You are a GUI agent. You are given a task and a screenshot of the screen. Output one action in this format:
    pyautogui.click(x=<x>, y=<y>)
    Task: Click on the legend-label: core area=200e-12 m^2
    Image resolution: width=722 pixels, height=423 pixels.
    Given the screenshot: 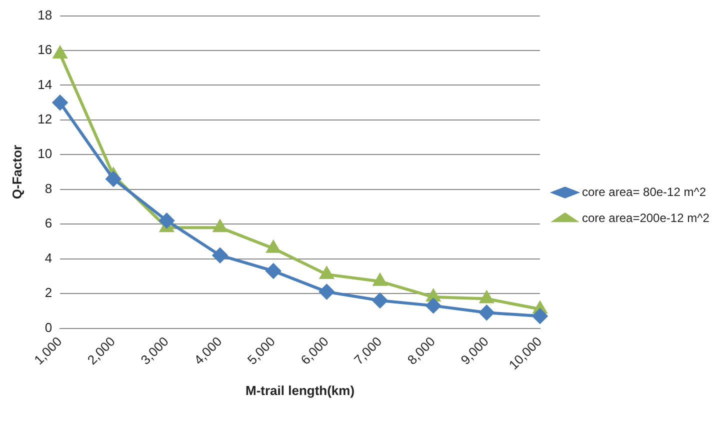 What is the action you would take?
    pyautogui.click(x=646, y=217)
    